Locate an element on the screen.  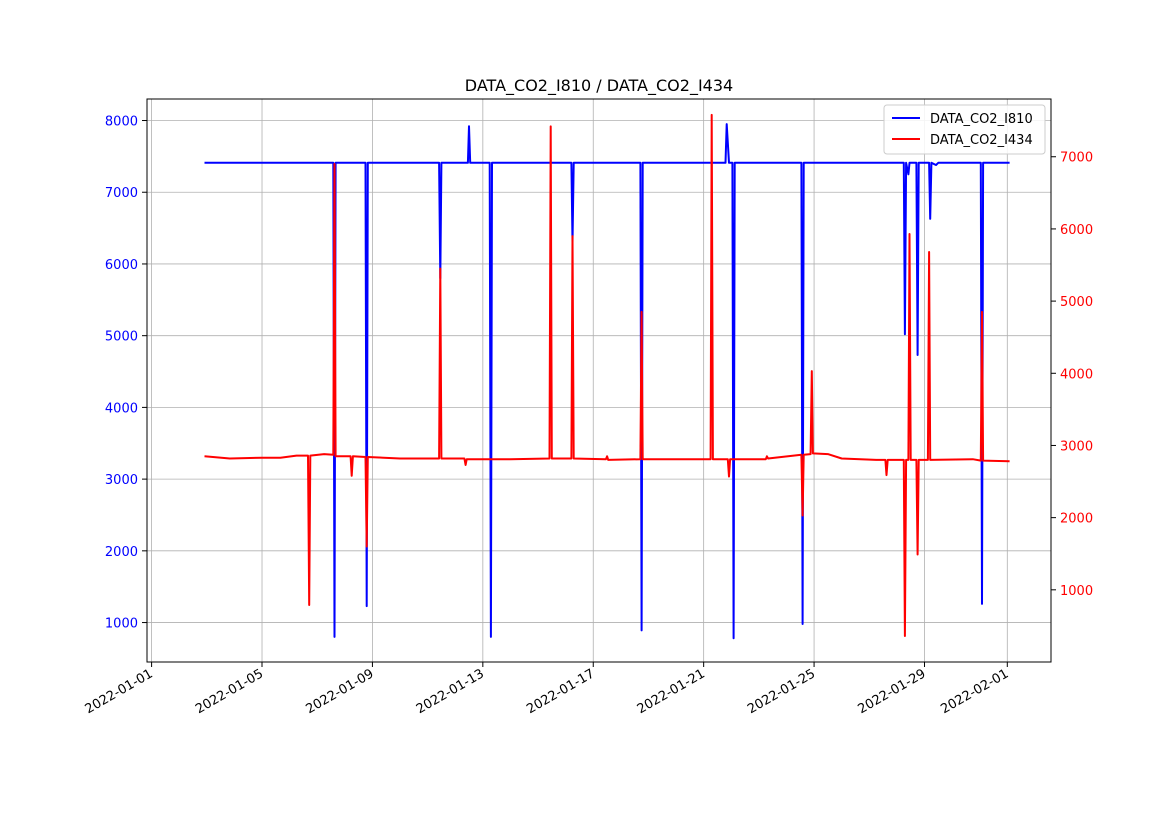
legend-label-i810: DATA_CO2_I810 is located at coordinates (981, 119).